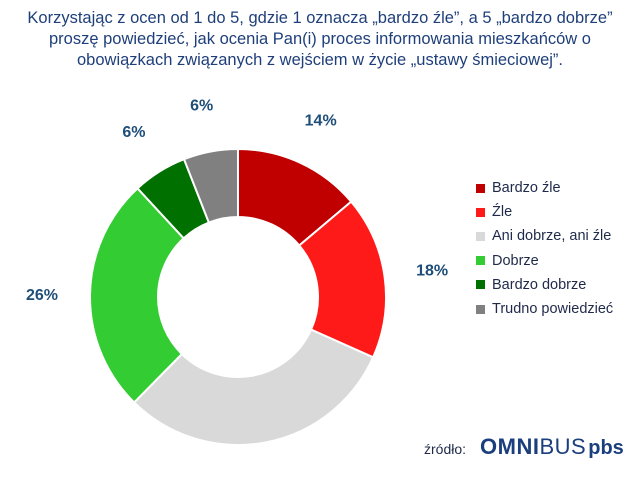 This screenshot has height=480, width=640. Describe the element at coordinates (553, 309) in the screenshot. I see `legend-label: Trudno powiedzieć` at that location.